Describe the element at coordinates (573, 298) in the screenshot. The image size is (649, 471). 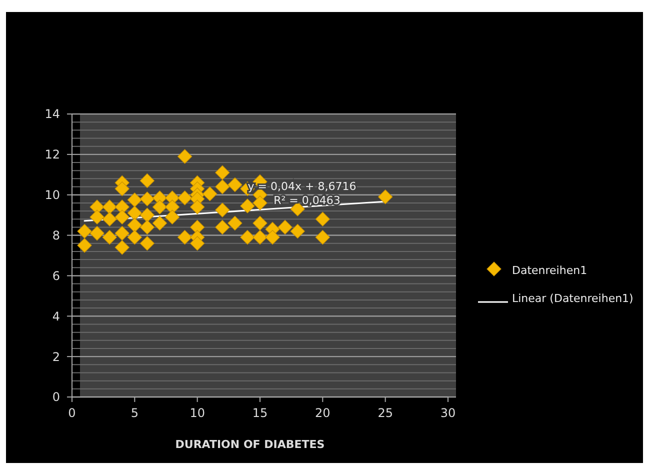
I see `legend-label: Linear (Datenreihen1)` at that location.